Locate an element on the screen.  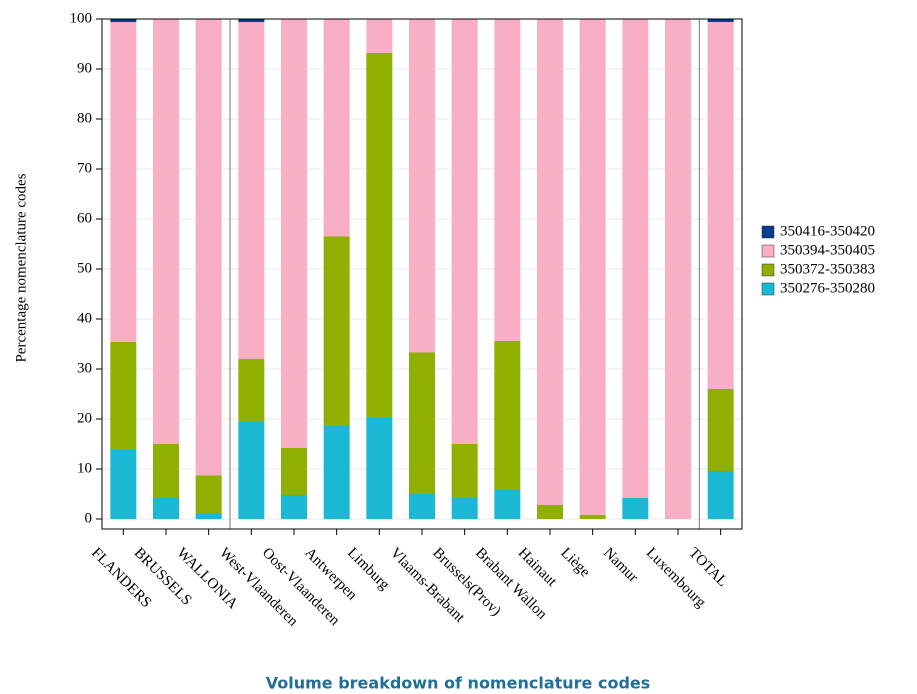
legend-label: 350416-350420 is located at coordinates (827, 231).